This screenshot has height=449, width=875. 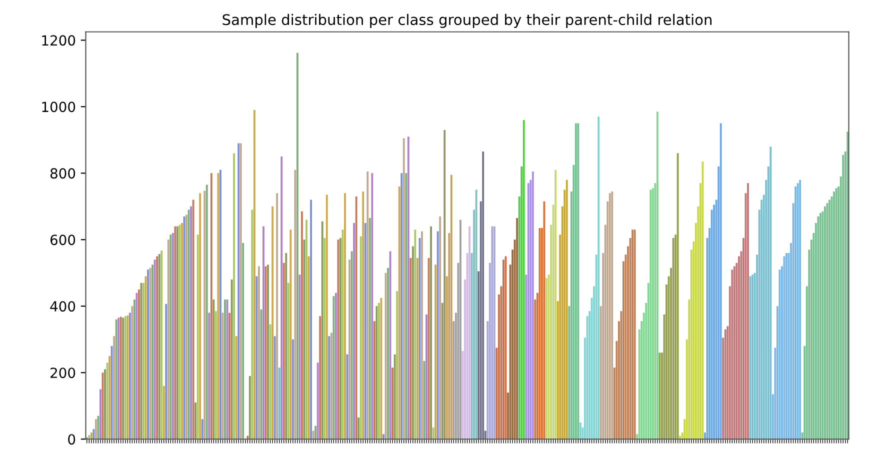 I want to click on y-tick-label: 0, so click(x=72, y=439).